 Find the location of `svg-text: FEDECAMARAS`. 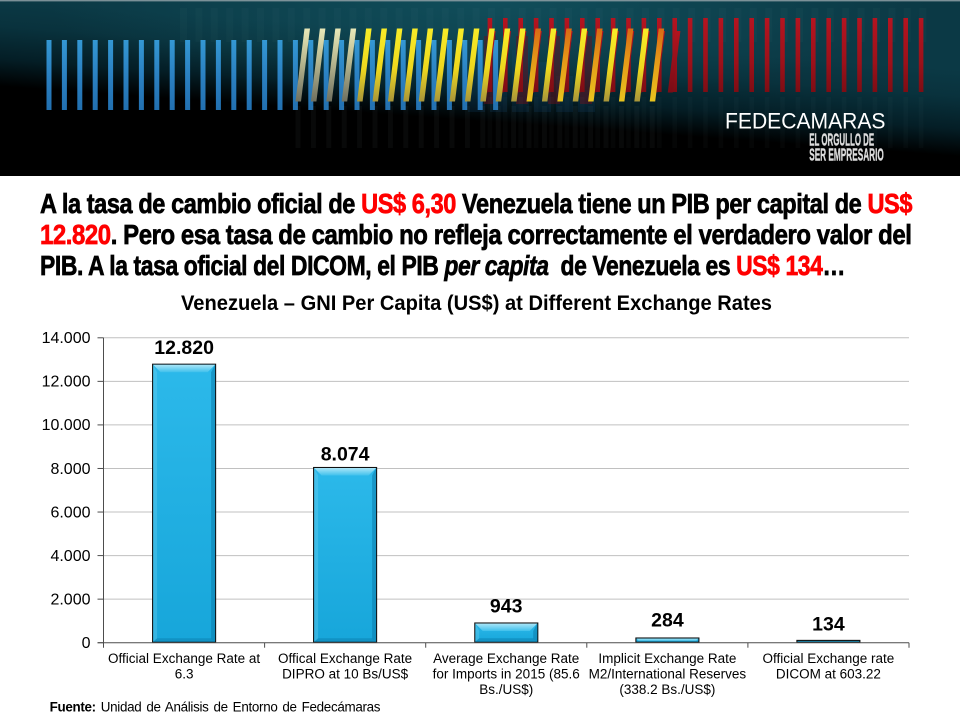

svg-text: FEDECAMARAS is located at coordinates (805, 120).